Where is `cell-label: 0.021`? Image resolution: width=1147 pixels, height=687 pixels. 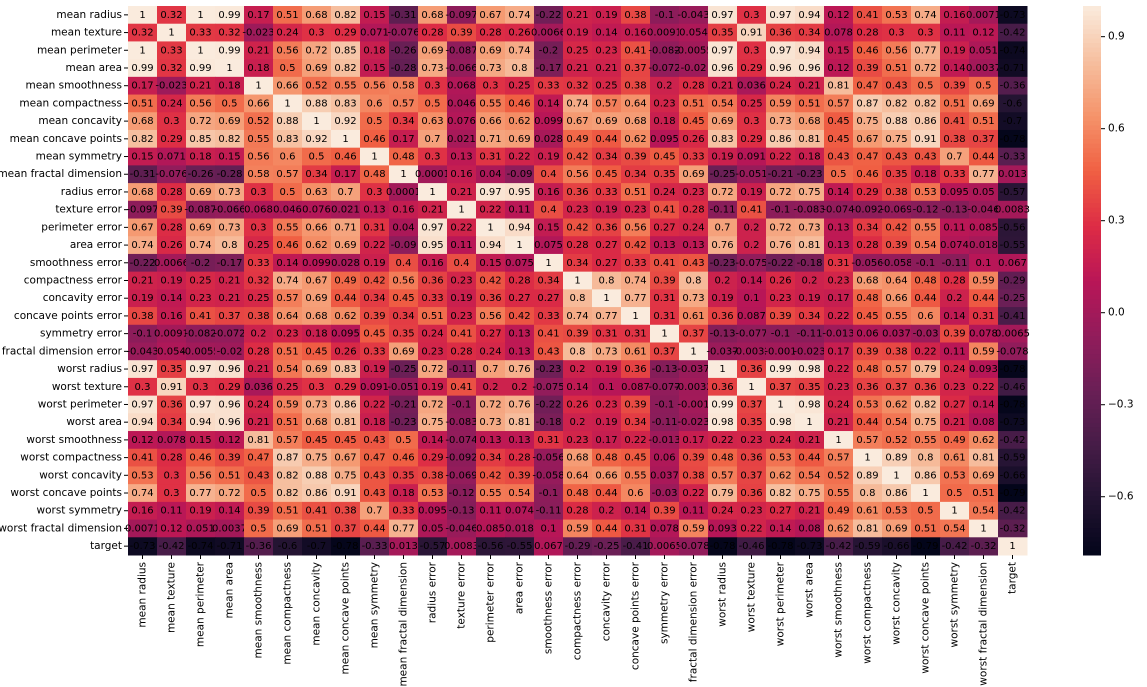
cell-label: 0.021 is located at coordinates (345, 210).